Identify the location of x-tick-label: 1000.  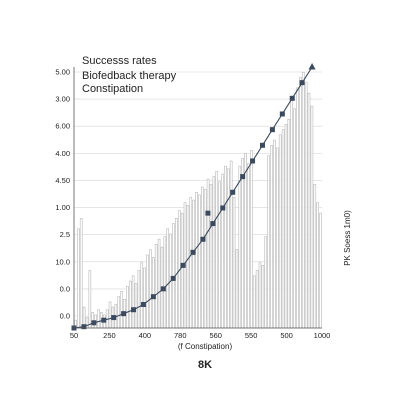
(322, 335).